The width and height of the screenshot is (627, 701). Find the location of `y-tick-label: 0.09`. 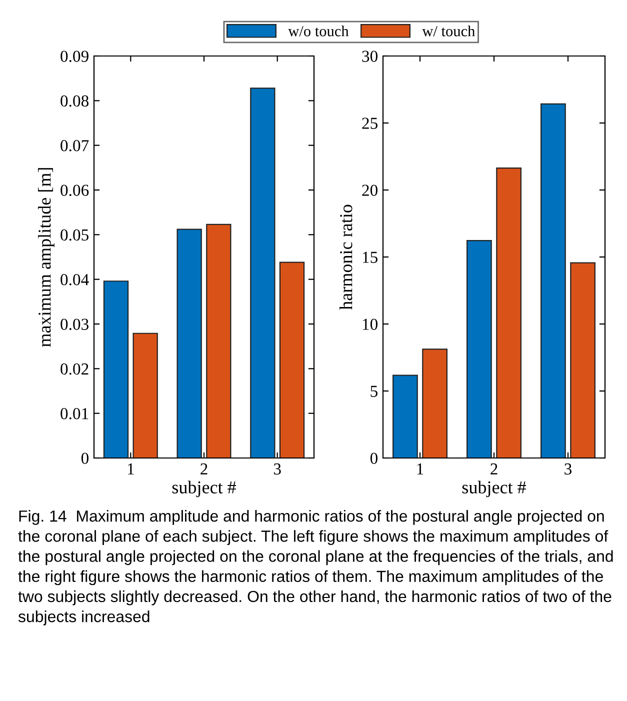

y-tick-label: 0.09 is located at coordinates (74, 56).